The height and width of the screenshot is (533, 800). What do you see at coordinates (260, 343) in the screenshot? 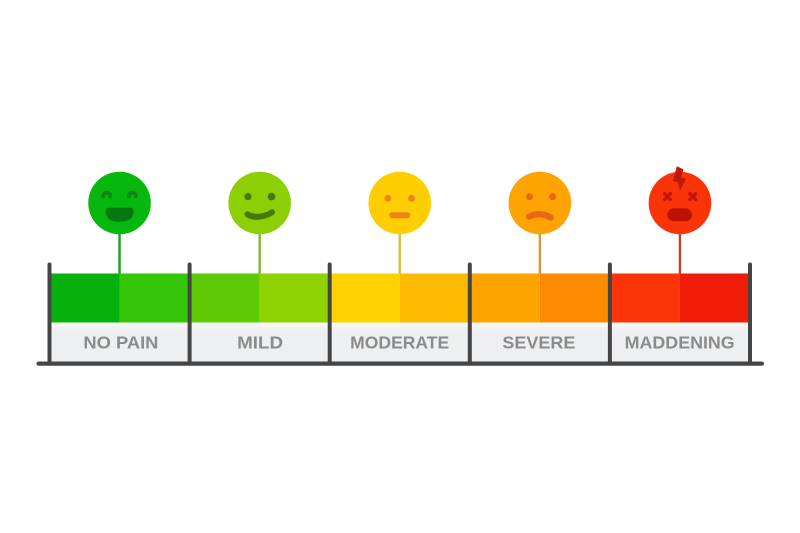
I see `svg-text: MILD` at bounding box center [260, 343].